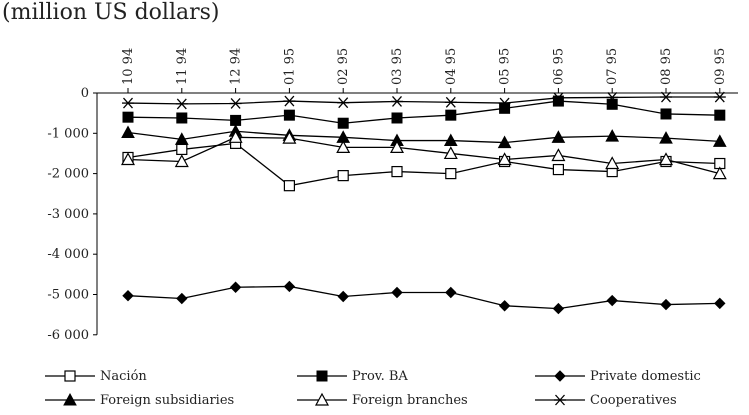 The height and width of the screenshot is (415, 749). I want to click on y-tick-label: -5 000, so click(68, 295).